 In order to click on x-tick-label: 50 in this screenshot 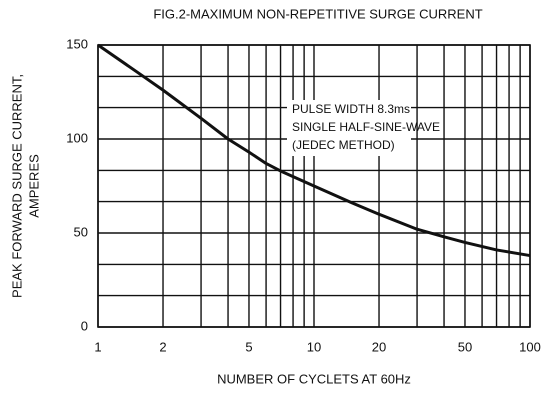, I will do `click(465, 346)`.